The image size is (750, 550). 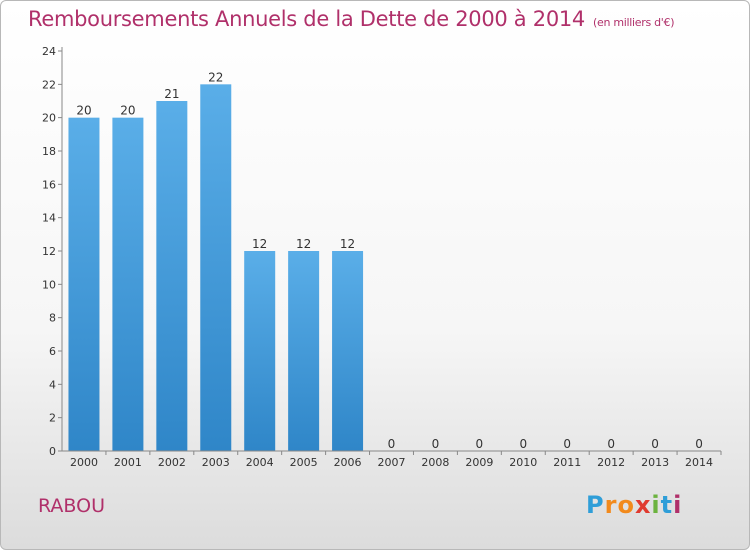 I want to click on chart-subtitle: (en milliers d'€), so click(x=634, y=22).